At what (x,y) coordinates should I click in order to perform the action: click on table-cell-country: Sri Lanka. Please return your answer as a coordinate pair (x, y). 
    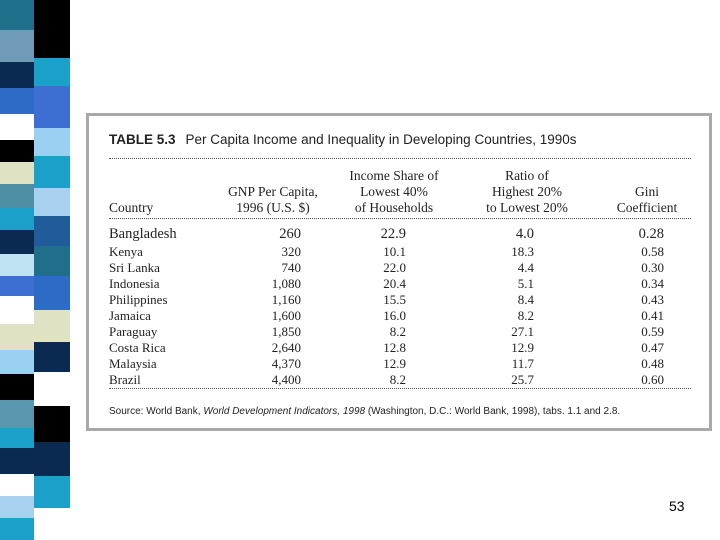
    Looking at the image, I should click on (134, 267).